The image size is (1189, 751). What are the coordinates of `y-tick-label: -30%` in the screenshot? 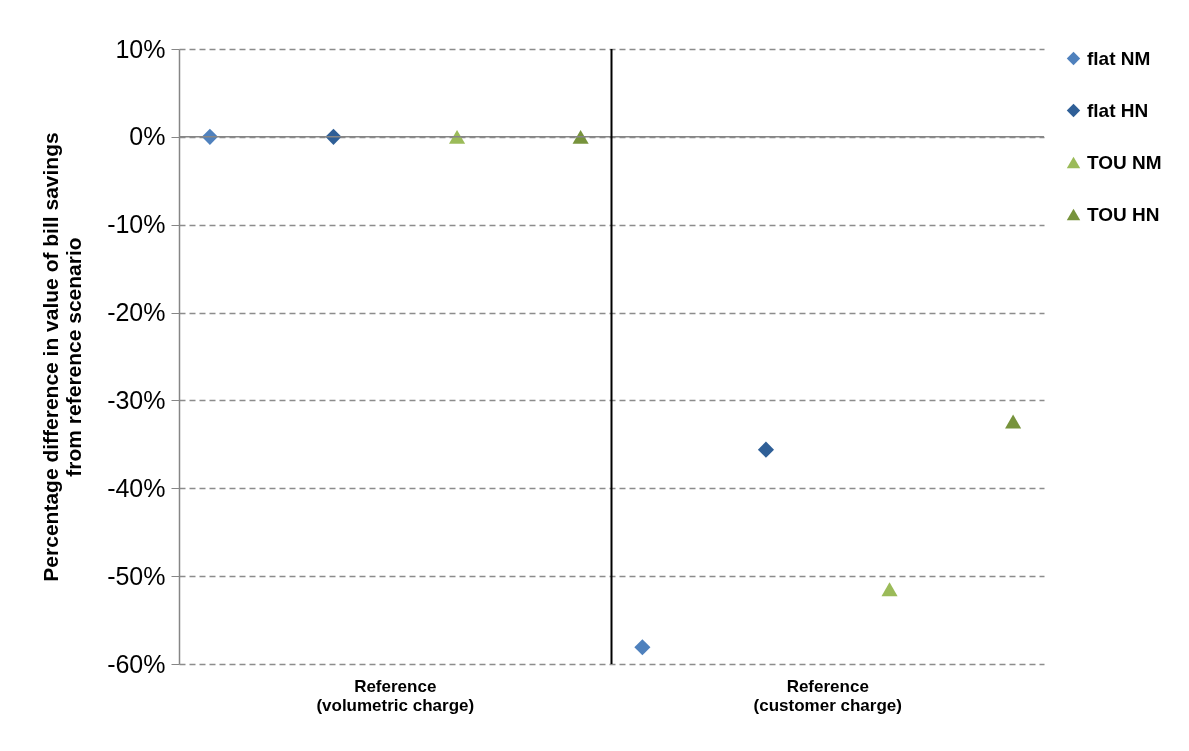 It's located at (136, 399).